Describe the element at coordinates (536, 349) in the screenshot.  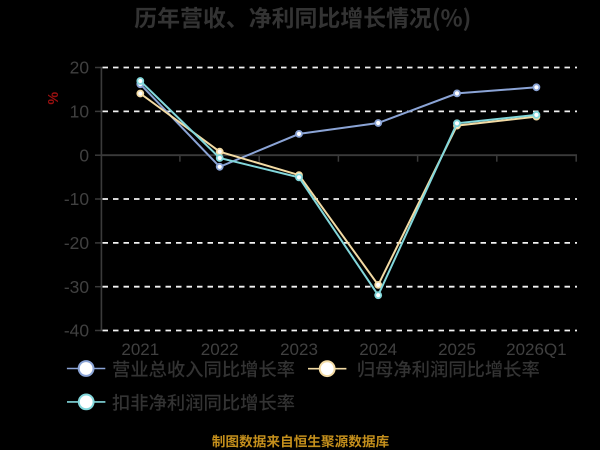
I see `svg-text: 2026Q1` at that location.